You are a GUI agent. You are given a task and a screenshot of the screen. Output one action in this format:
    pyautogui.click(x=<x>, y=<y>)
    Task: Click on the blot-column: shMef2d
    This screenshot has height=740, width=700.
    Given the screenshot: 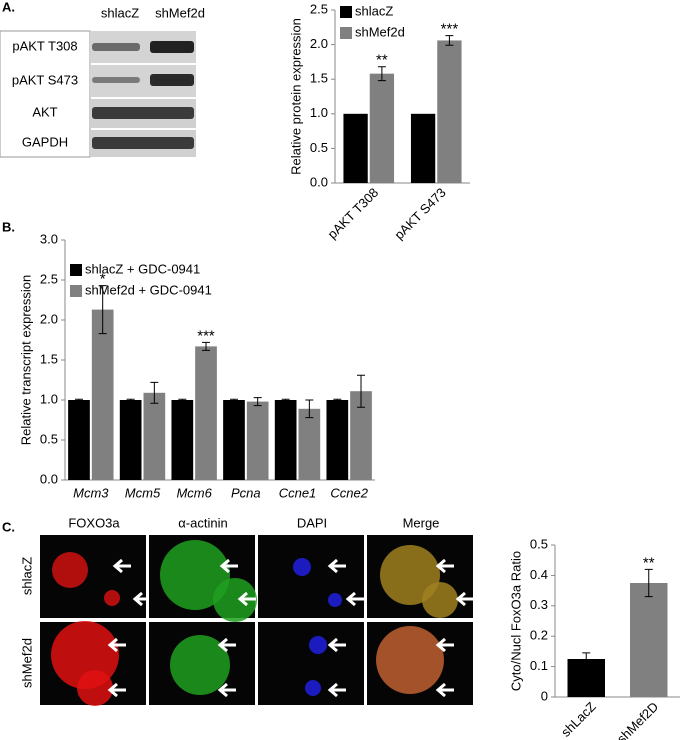 What is the action you would take?
    pyautogui.click(x=180, y=12)
    